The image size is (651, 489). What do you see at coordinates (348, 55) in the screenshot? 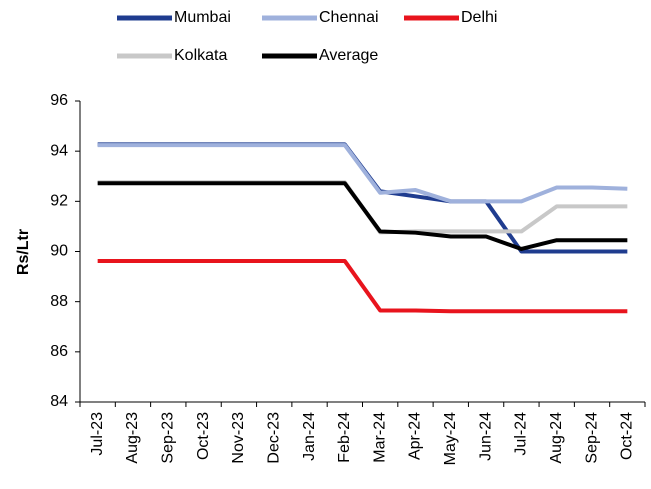
I see `legend-label: Average` at bounding box center [348, 55].